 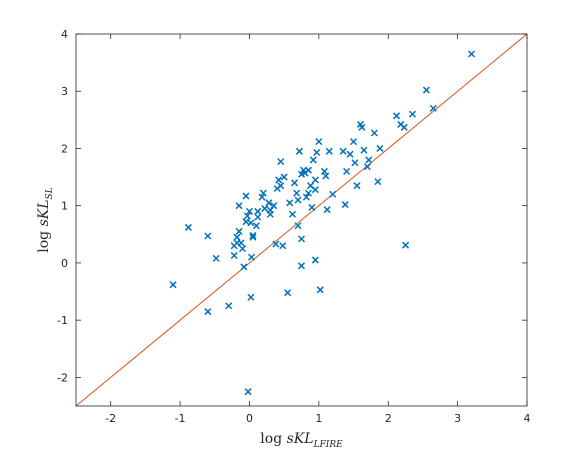 I want to click on x-axis-label-prefix: log, so click(x=273, y=439).